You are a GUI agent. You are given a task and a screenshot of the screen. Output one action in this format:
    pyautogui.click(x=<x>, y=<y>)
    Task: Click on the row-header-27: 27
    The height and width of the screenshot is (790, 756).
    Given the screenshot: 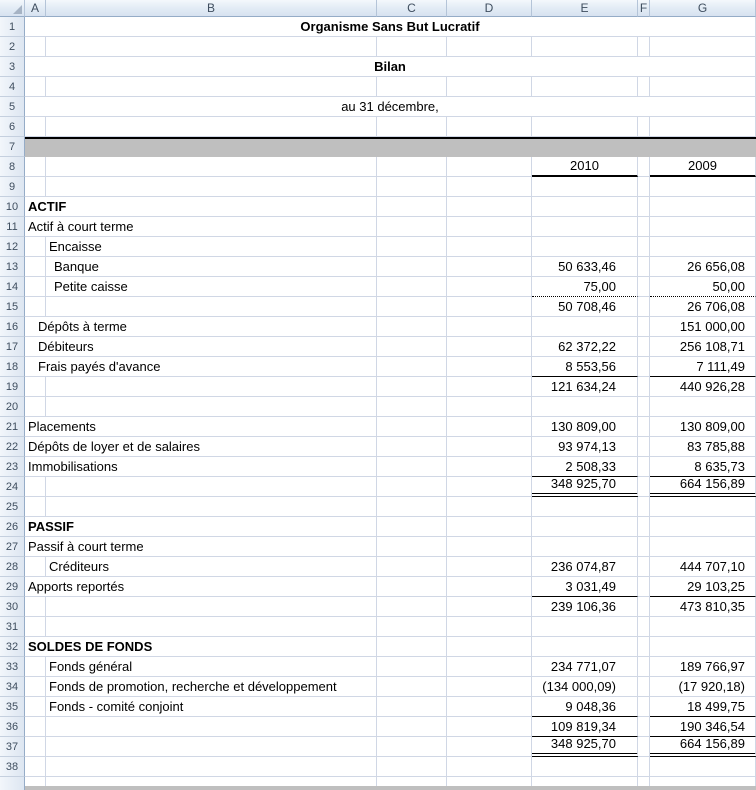 What is the action you would take?
    pyautogui.click(x=12, y=547)
    